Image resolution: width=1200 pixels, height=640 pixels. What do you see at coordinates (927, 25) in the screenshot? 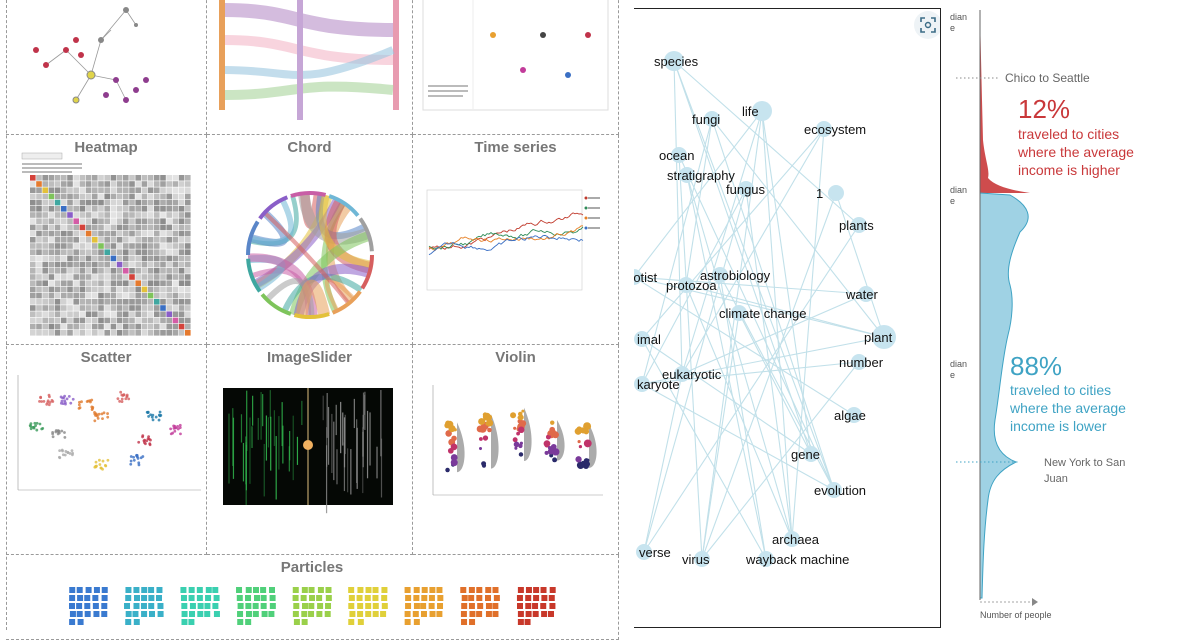
I see `fullscreen-button` at bounding box center [927, 25].